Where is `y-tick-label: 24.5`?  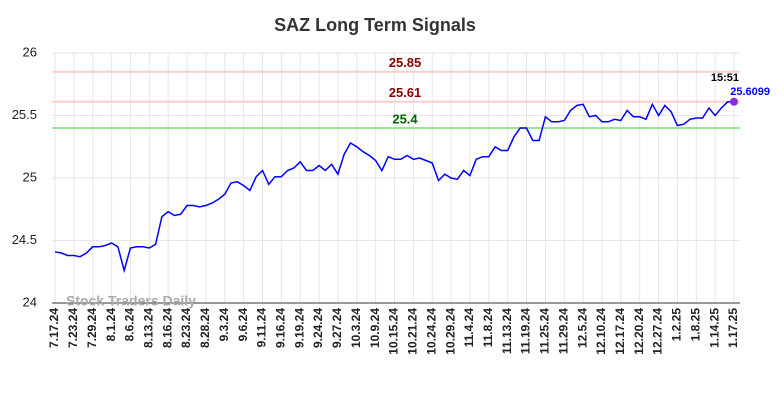
y-tick-label: 24.5 is located at coordinates (24, 239).